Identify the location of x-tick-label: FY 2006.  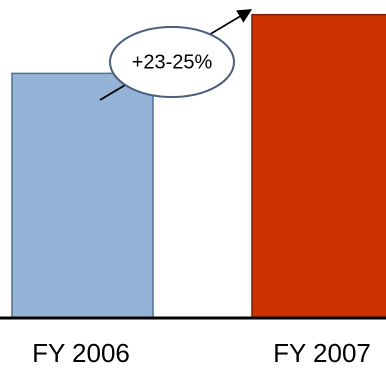
(81, 353).